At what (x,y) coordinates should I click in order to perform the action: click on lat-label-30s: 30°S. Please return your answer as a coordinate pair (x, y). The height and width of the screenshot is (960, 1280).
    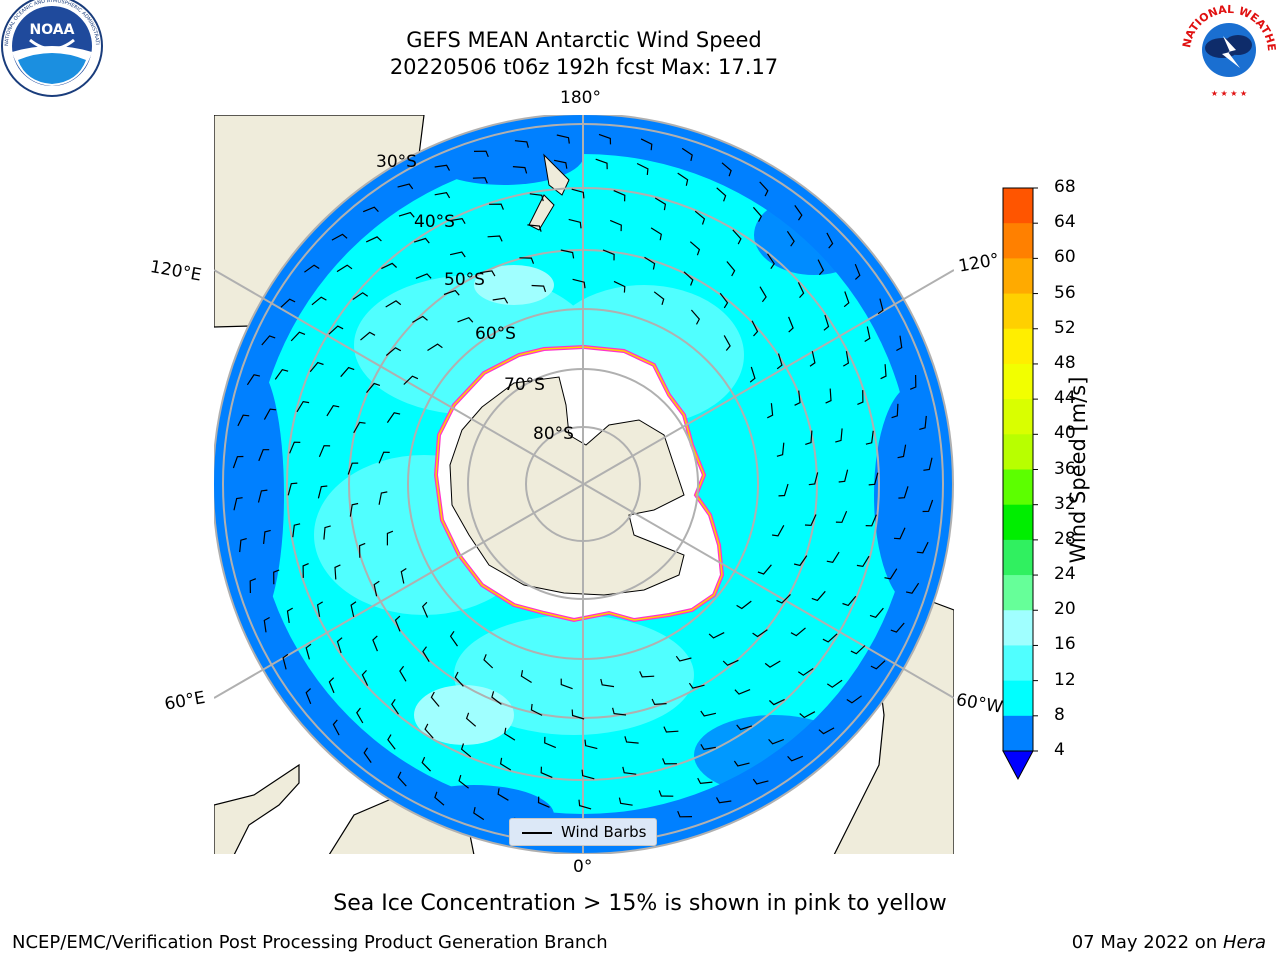
    Looking at the image, I should click on (396, 162).